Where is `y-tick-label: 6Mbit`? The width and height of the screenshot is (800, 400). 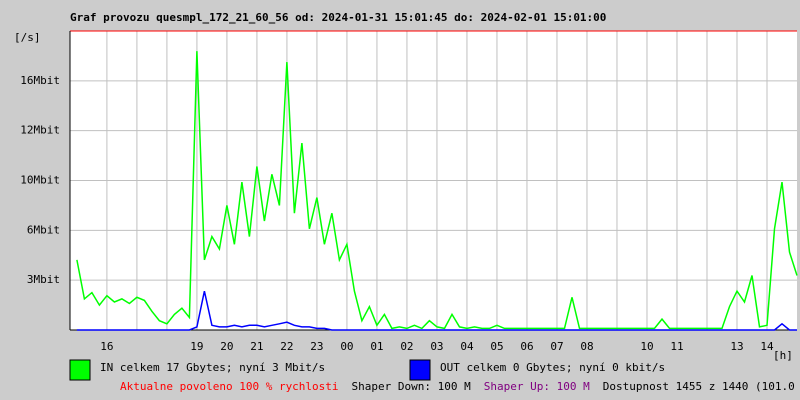 y-tick-label: 6Mbit is located at coordinates (43, 229).